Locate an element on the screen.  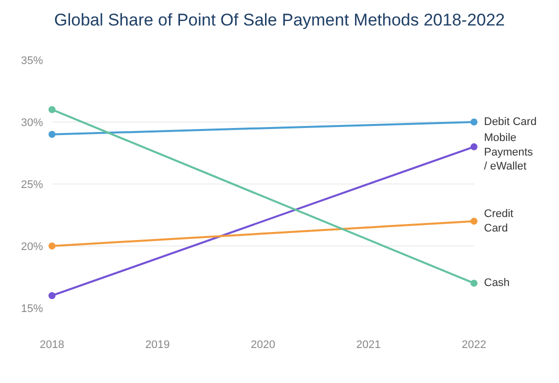
series-label: Cash is located at coordinates (497, 283).